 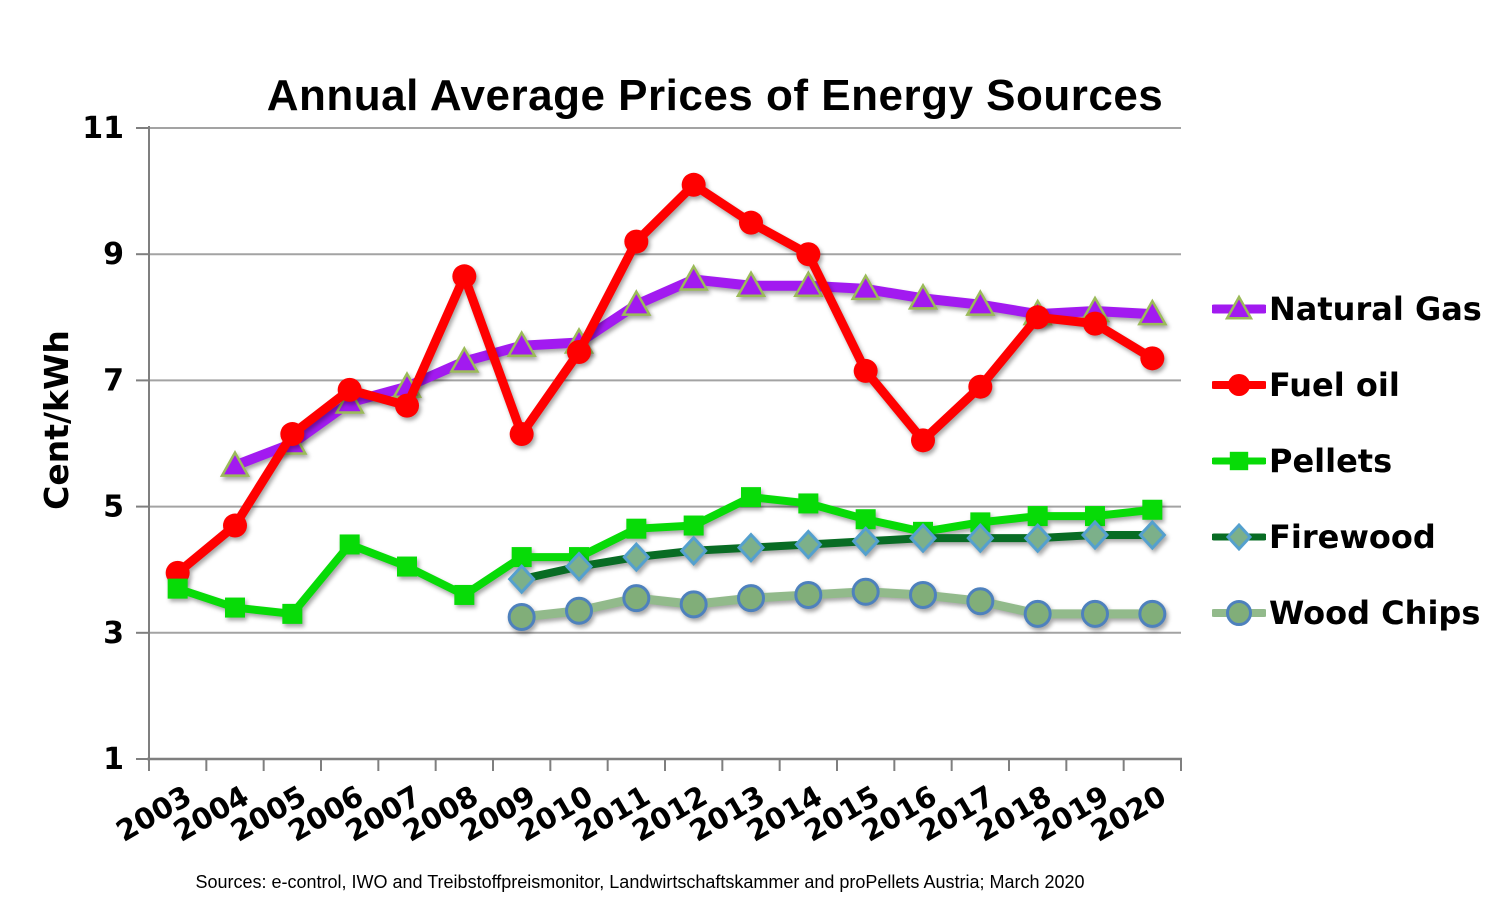 I want to click on legend-item-wood-chips: Wood Chips, so click(x=1347, y=613).